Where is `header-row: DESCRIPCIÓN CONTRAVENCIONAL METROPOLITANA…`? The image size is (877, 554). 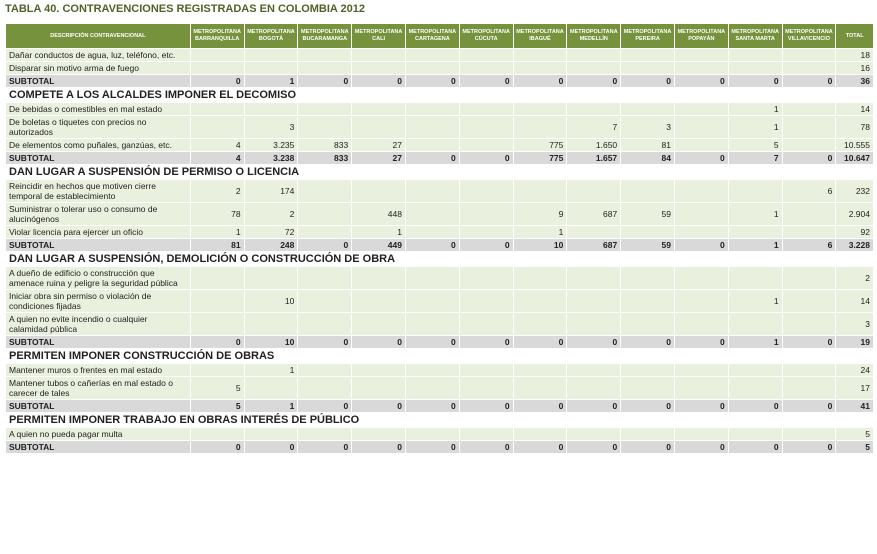 header-row: DESCRIPCIÓN CONTRAVENCIONAL METROPOLITANA… is located at coordinates (439, 36).